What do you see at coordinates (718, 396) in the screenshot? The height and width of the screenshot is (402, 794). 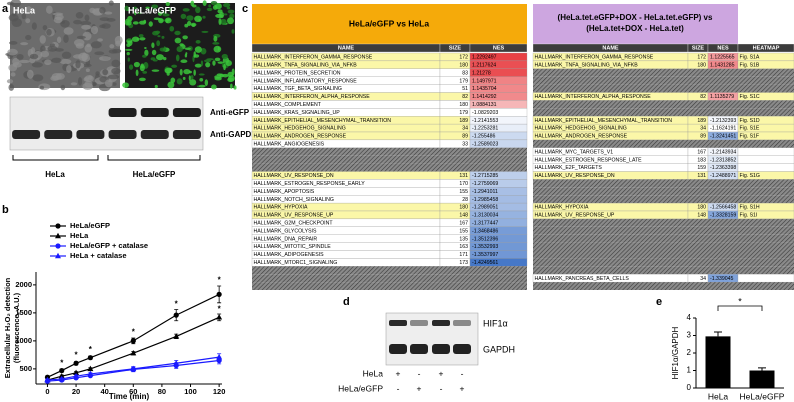 I see `x-tick-label: HeLa` at bounding box center [718, 396].